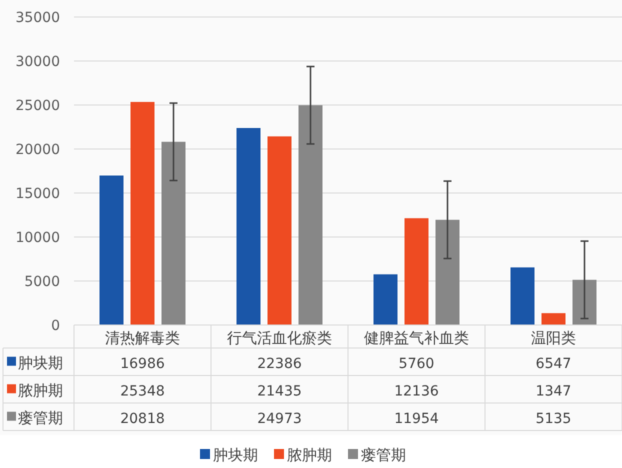 Image resolution: width=622 pixels, height=468 pixels. What do you see at coordinates (279, 364) in the screenshot?
I see `data-label: 22386` at bounding box center [279, 364].